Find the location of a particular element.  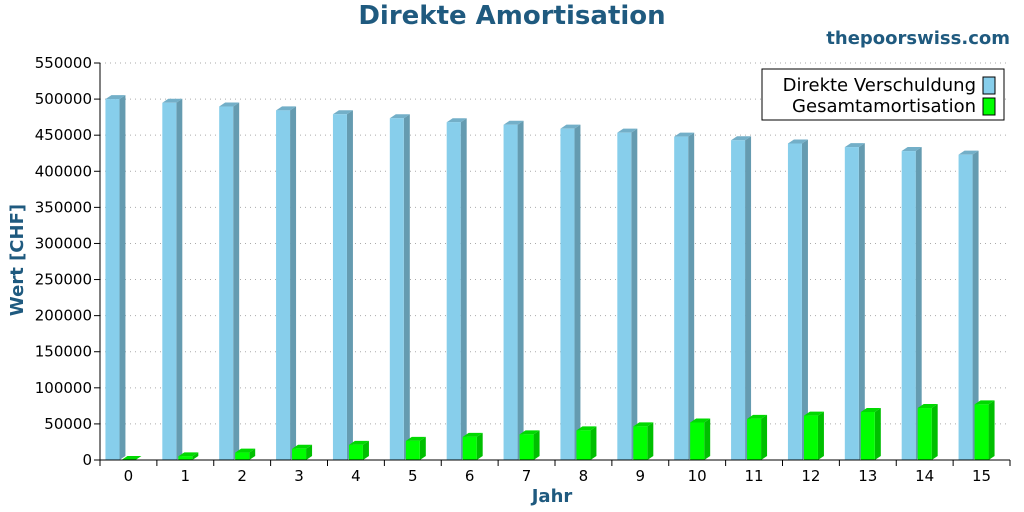

x-tick-label: 15 is located at coordinates (981, 476).